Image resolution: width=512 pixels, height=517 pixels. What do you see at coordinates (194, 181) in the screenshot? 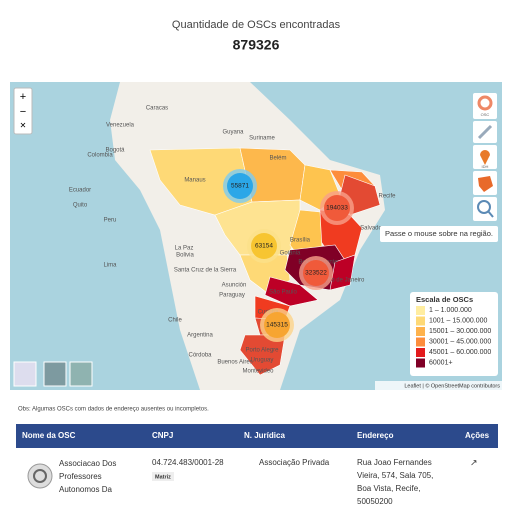
I see `map-label: Manaus` at bounding box center [194, 181].